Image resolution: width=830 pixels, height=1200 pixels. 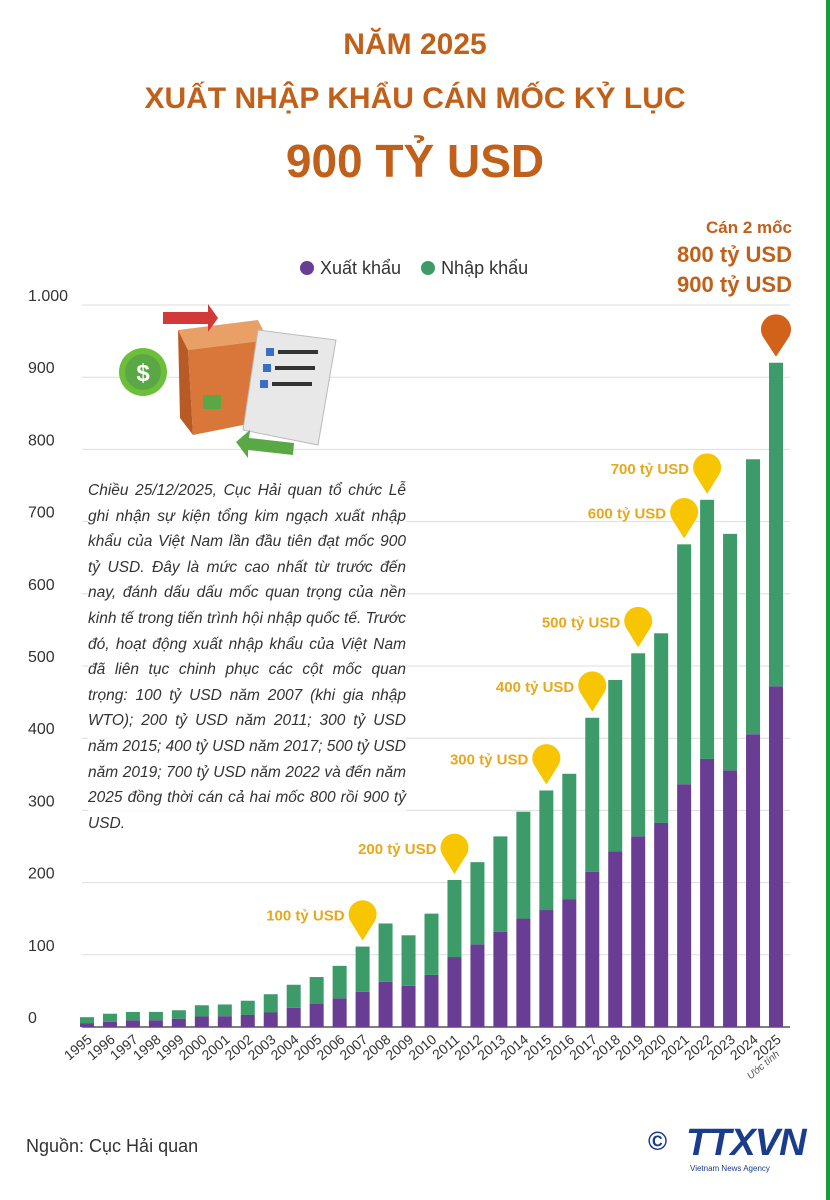 What do you see at coordinates (535, 687) in the screenshot?
I see `milestone-label: 400 tỷ USD` at bounding box center [535, 687].